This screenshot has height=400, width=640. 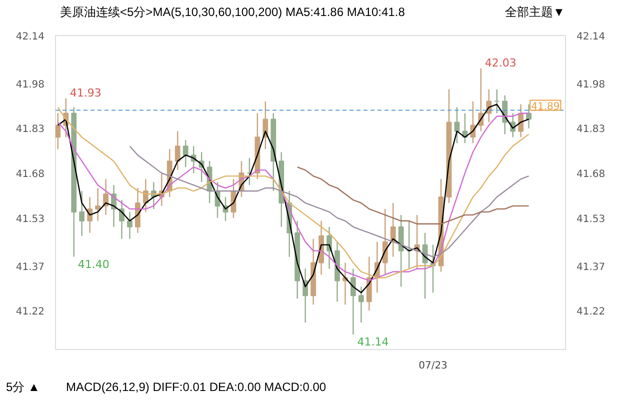 What do you see at coordinates (30, 267) in the screenshot?
I see `y-tick-label: 41.37` at bounding box center [30, 267].